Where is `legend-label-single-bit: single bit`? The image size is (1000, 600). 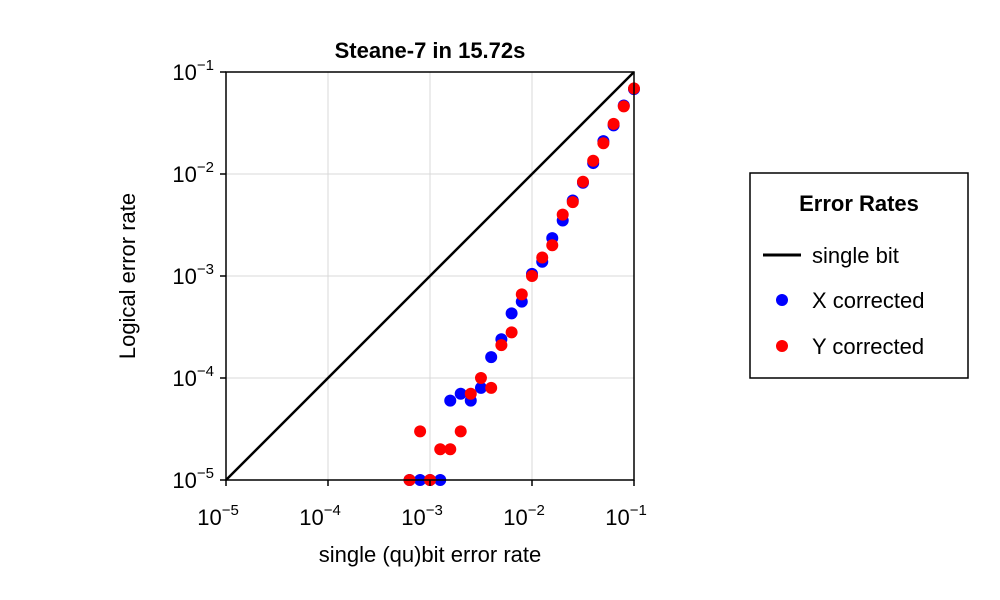 legend-label-single-bit: single bit is located at coordinates (855, 255).